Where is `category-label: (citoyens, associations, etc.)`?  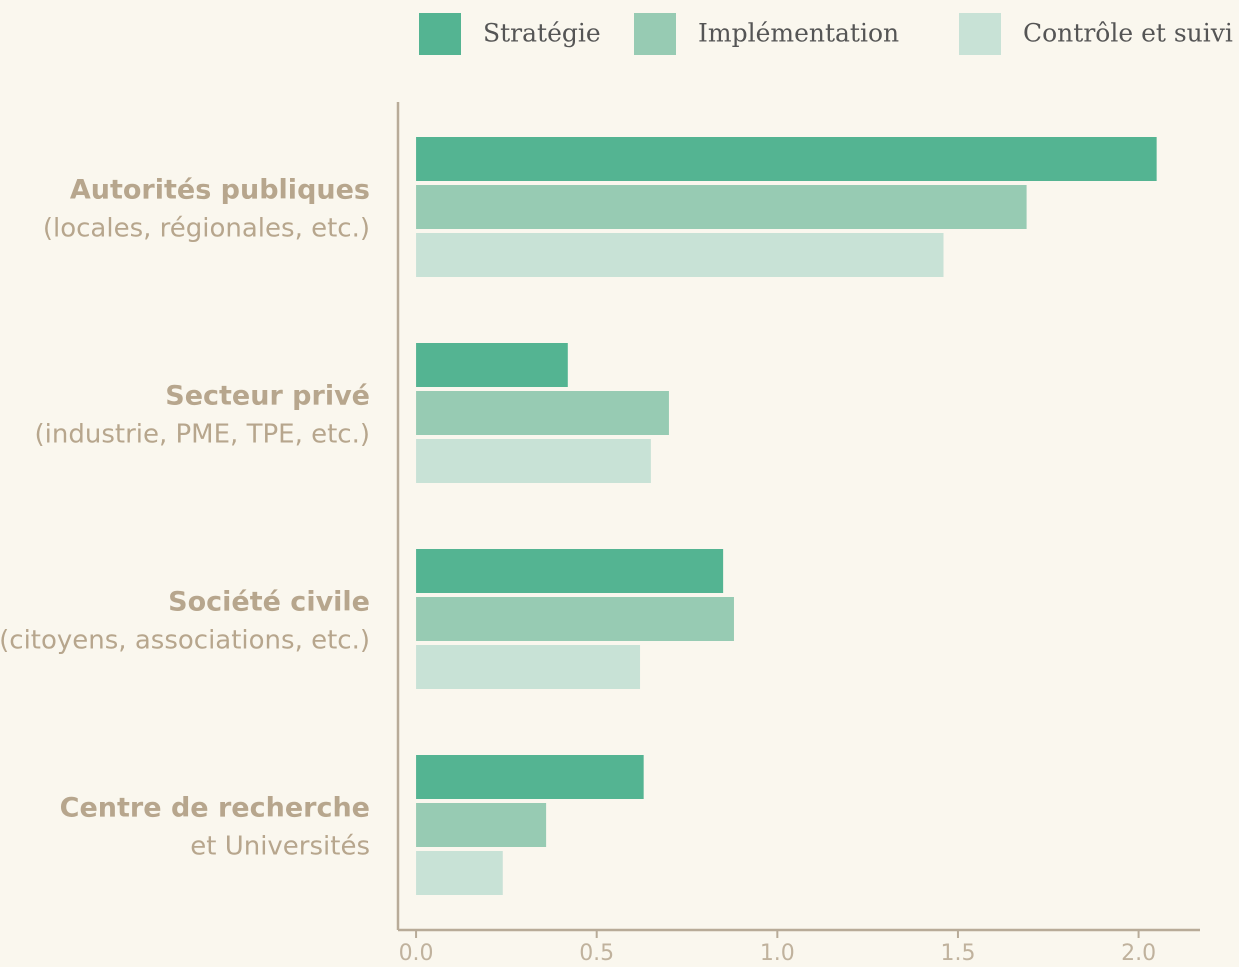
category-label: (citoyens, associations, etc.) is located at coordinates (185, 641).